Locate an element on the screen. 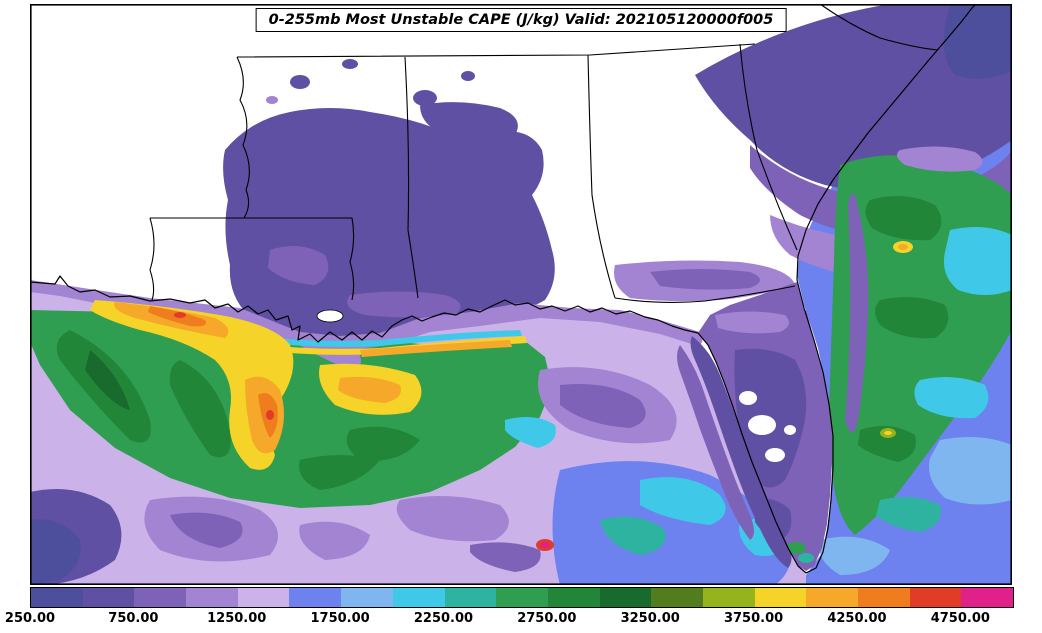 Image resolution: width=1042 pixels, height=633 pixels. cape-region-flwest-darkband is located at coordinates (741, 452).